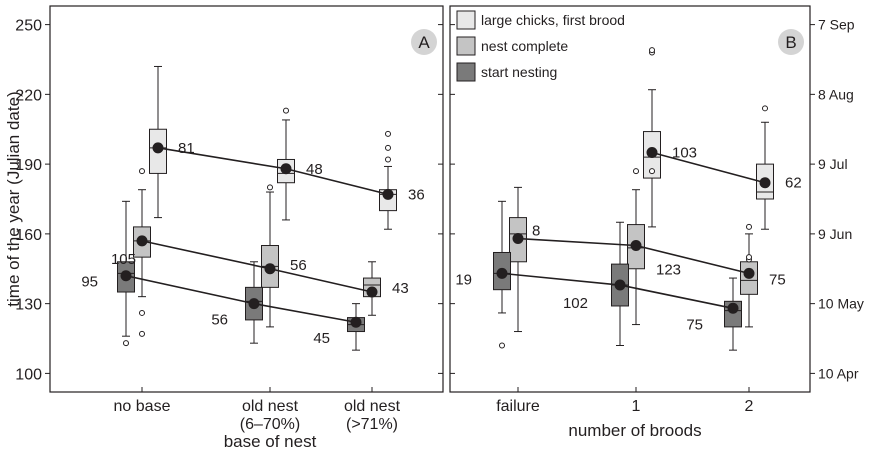  What do you see at coordinates (13, 198) in the screenshot?
I see `y-axis-label: time of the year (Julian date)` at bounding box center [13, 198].